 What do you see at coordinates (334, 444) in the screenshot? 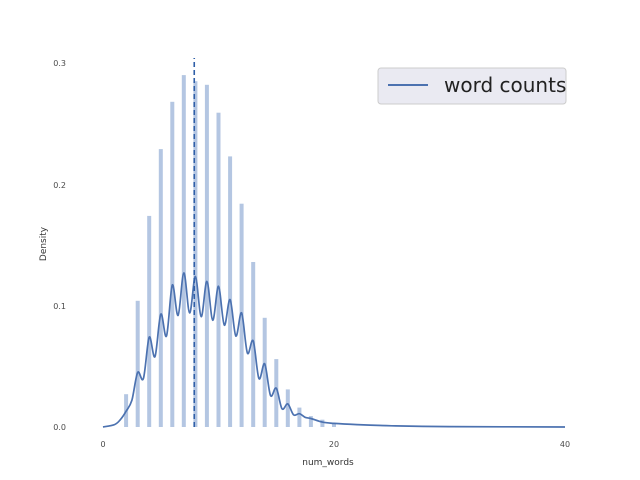
I see `x-tick-label: 20` at bounding box center [334, 444].